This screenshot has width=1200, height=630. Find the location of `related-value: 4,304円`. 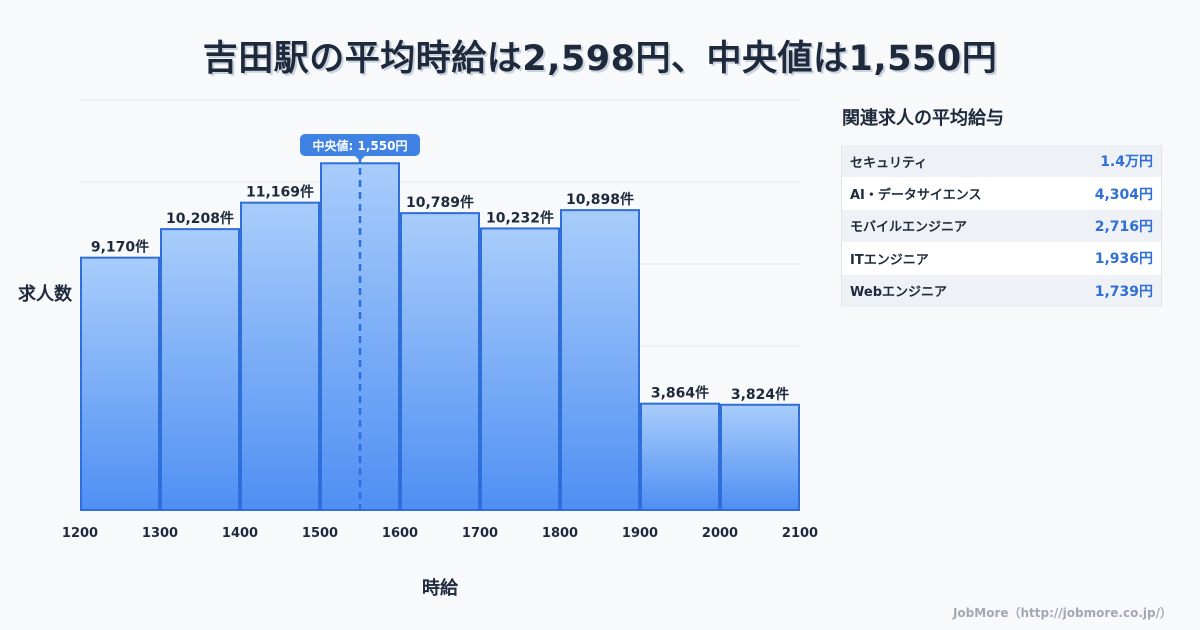

related-value: 4,304円 is located at coordinates (1123, 194).